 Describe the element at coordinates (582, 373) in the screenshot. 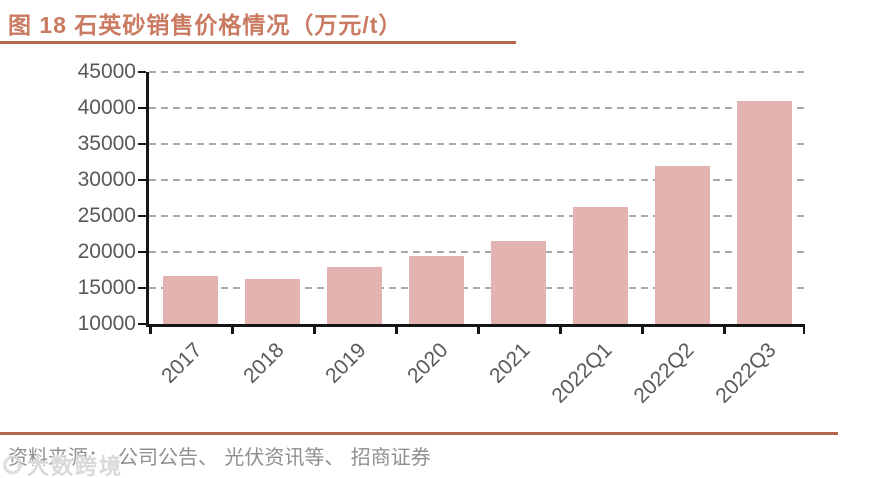

I see `x-axis-tick-label: 2022Q1` at that location.